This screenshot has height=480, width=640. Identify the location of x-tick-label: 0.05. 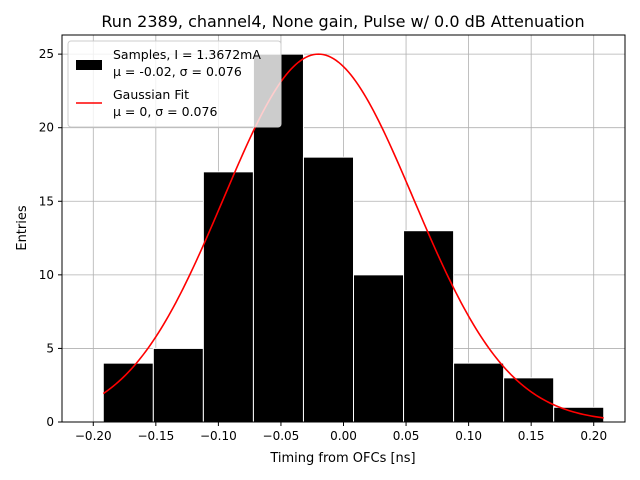
(406, 436).